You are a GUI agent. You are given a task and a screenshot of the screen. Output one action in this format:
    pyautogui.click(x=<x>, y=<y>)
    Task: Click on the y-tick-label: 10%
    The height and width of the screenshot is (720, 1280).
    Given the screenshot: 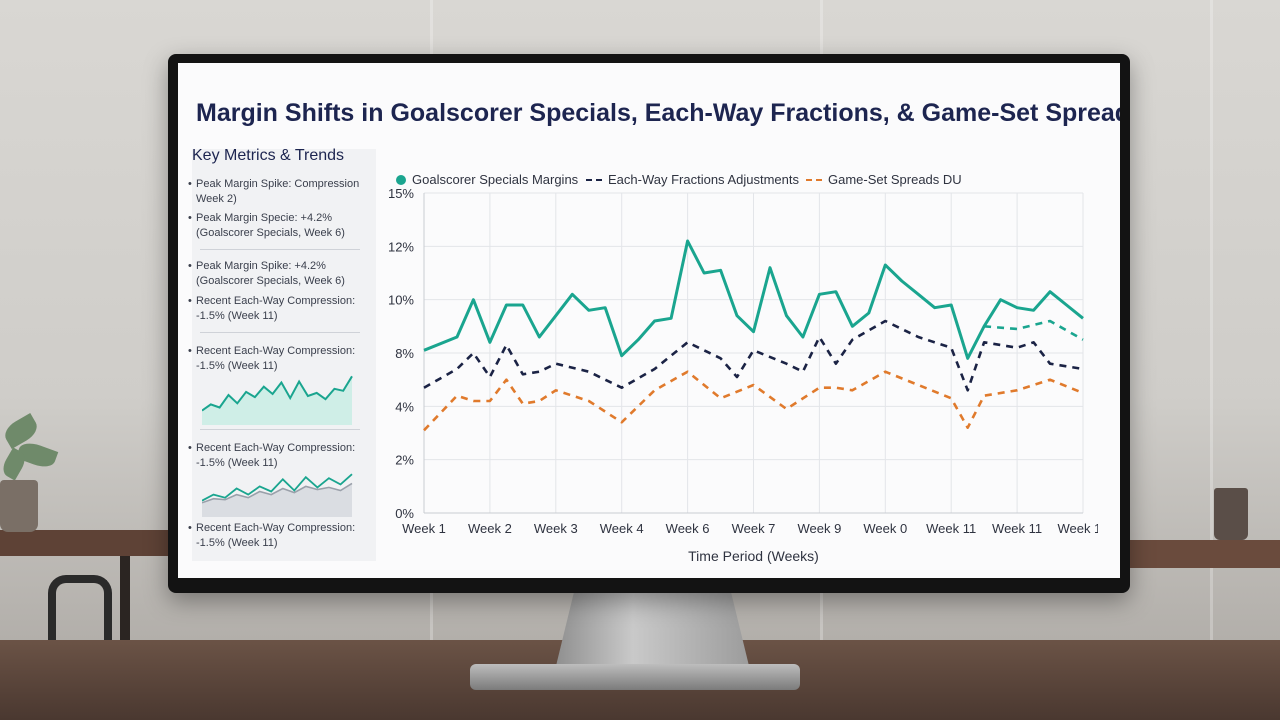 What is the action you would take?
    pyautogui.click(x=401, y=300)
    